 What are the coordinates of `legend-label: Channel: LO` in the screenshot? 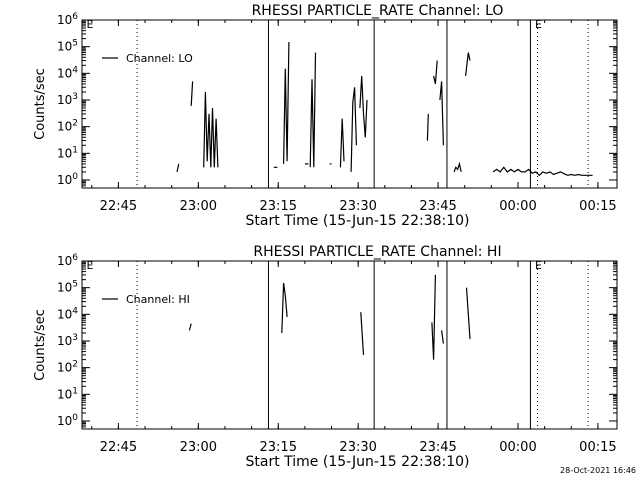 It's located at (159, 58).